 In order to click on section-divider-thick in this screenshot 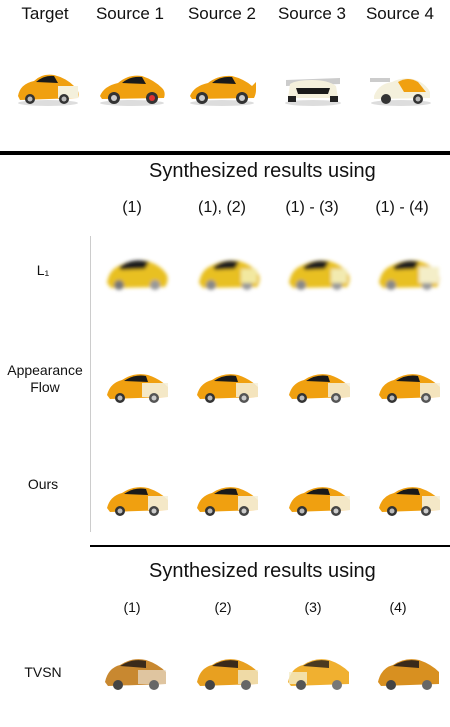, I will do `click(225, 153)`.